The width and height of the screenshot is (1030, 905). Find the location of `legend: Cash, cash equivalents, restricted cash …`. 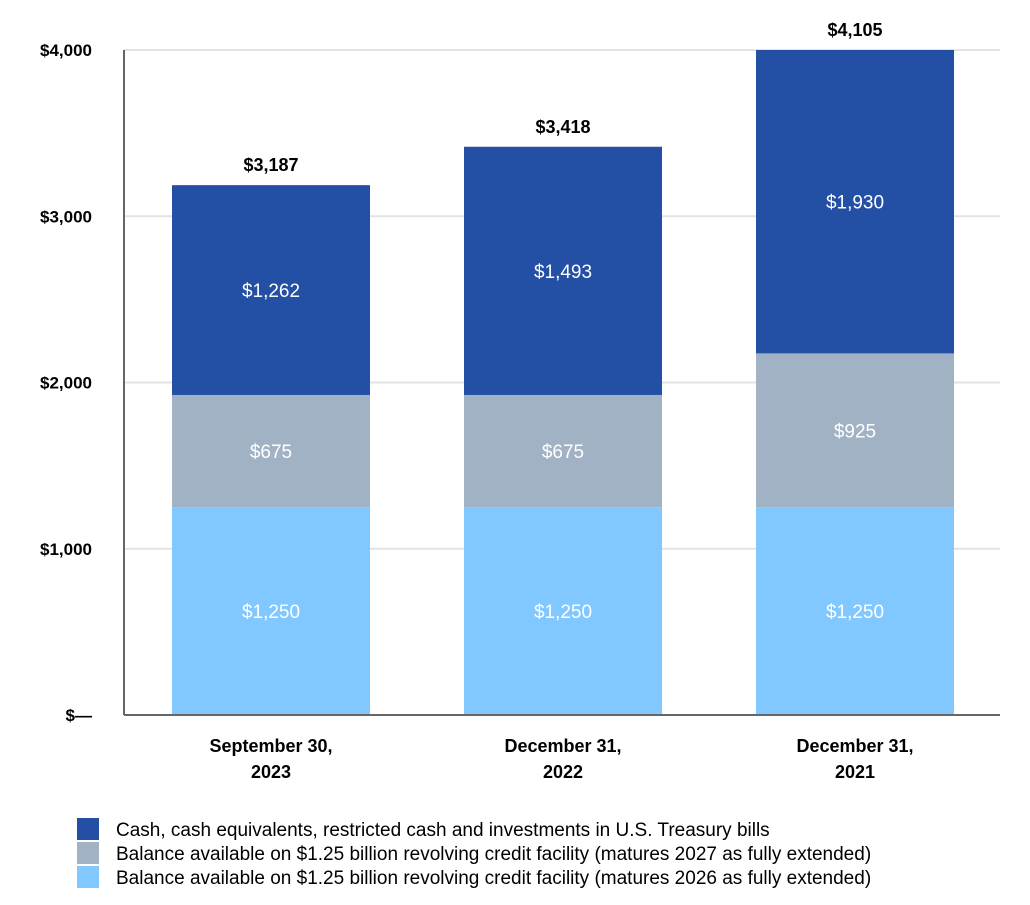

legend: Cash, cash equivalents, restricted cash … is located at coordinates (474, 853).